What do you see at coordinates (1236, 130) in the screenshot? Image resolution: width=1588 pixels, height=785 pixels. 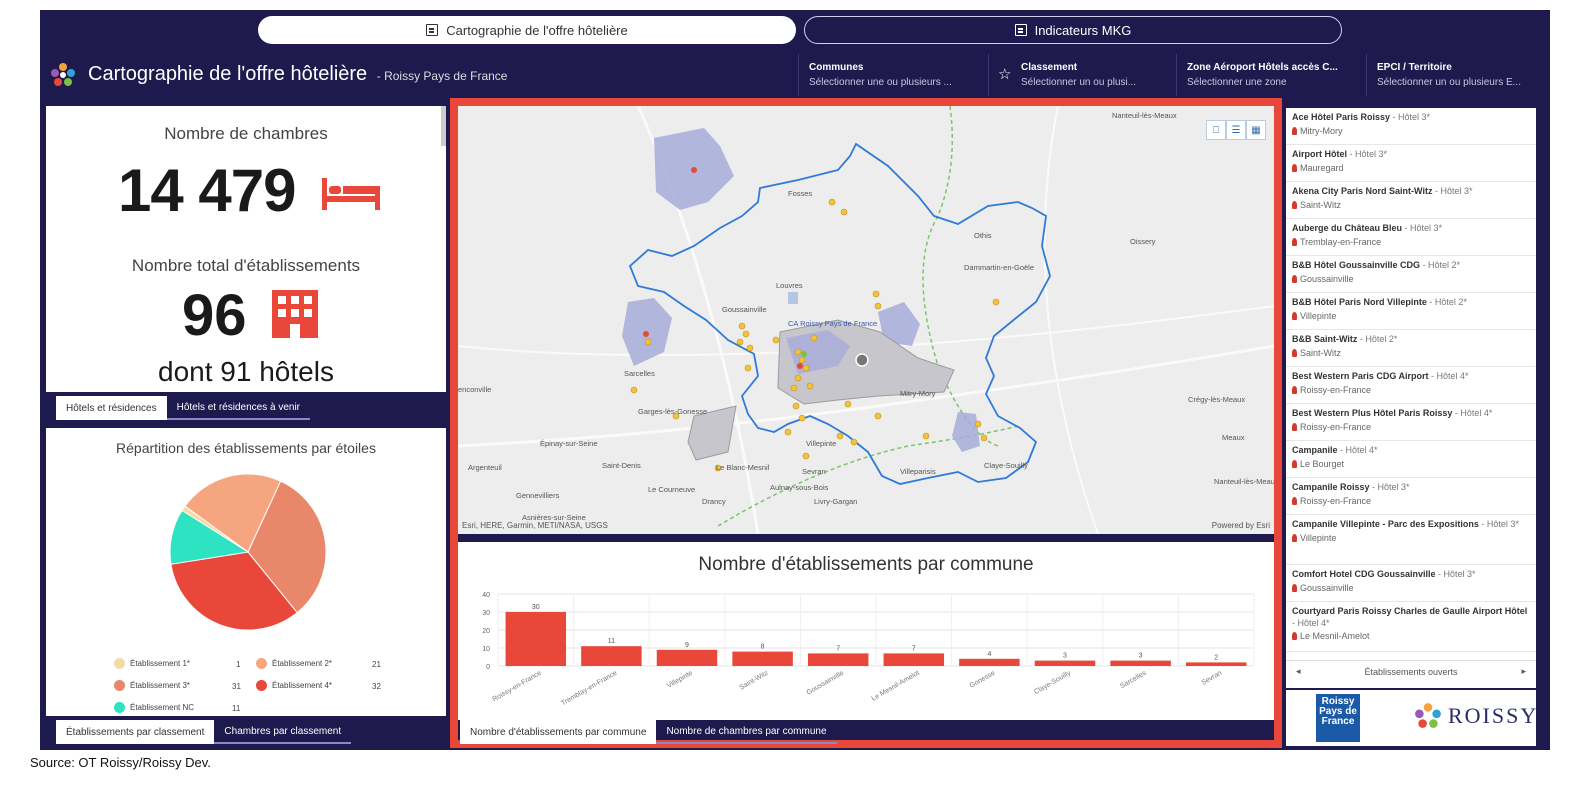 I see `layer-list-icon: ☰` at bounding box center [1236, 130].